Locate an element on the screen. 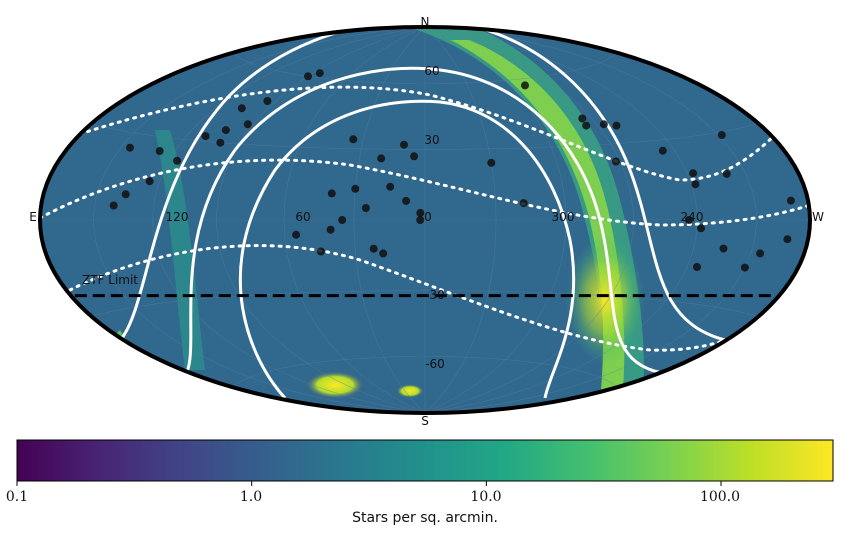 The image size is (850, 540). colorbar-tick-label: 100.0 is located at coordinates (720, 497).